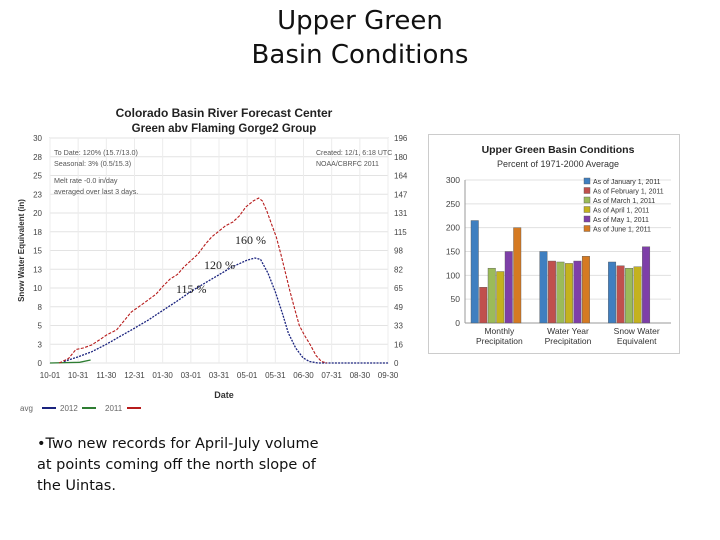 The height and width of the screenshot is (540, 720). I want to click on line-chart-title: Colorado Basin River Forecast Center, so click(224, 113).